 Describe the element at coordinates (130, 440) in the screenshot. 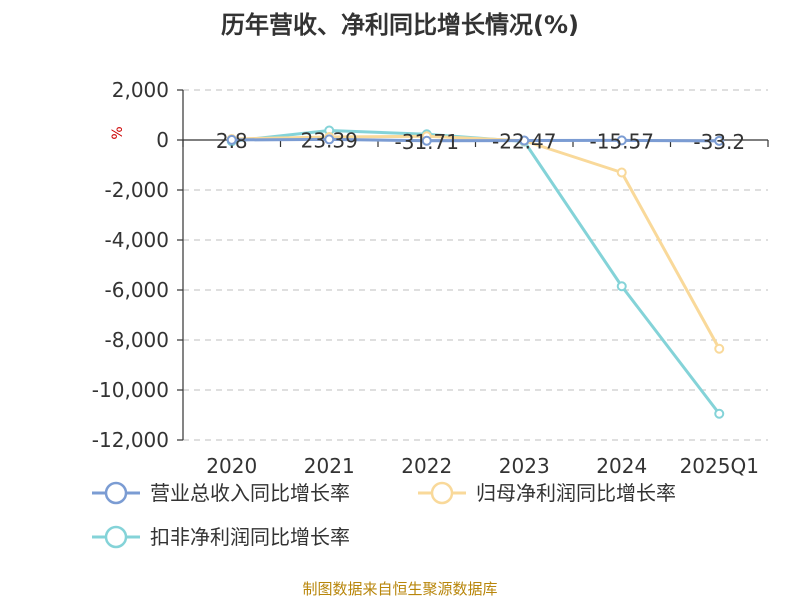

I see `y-tick-label: -12,000` at that location.